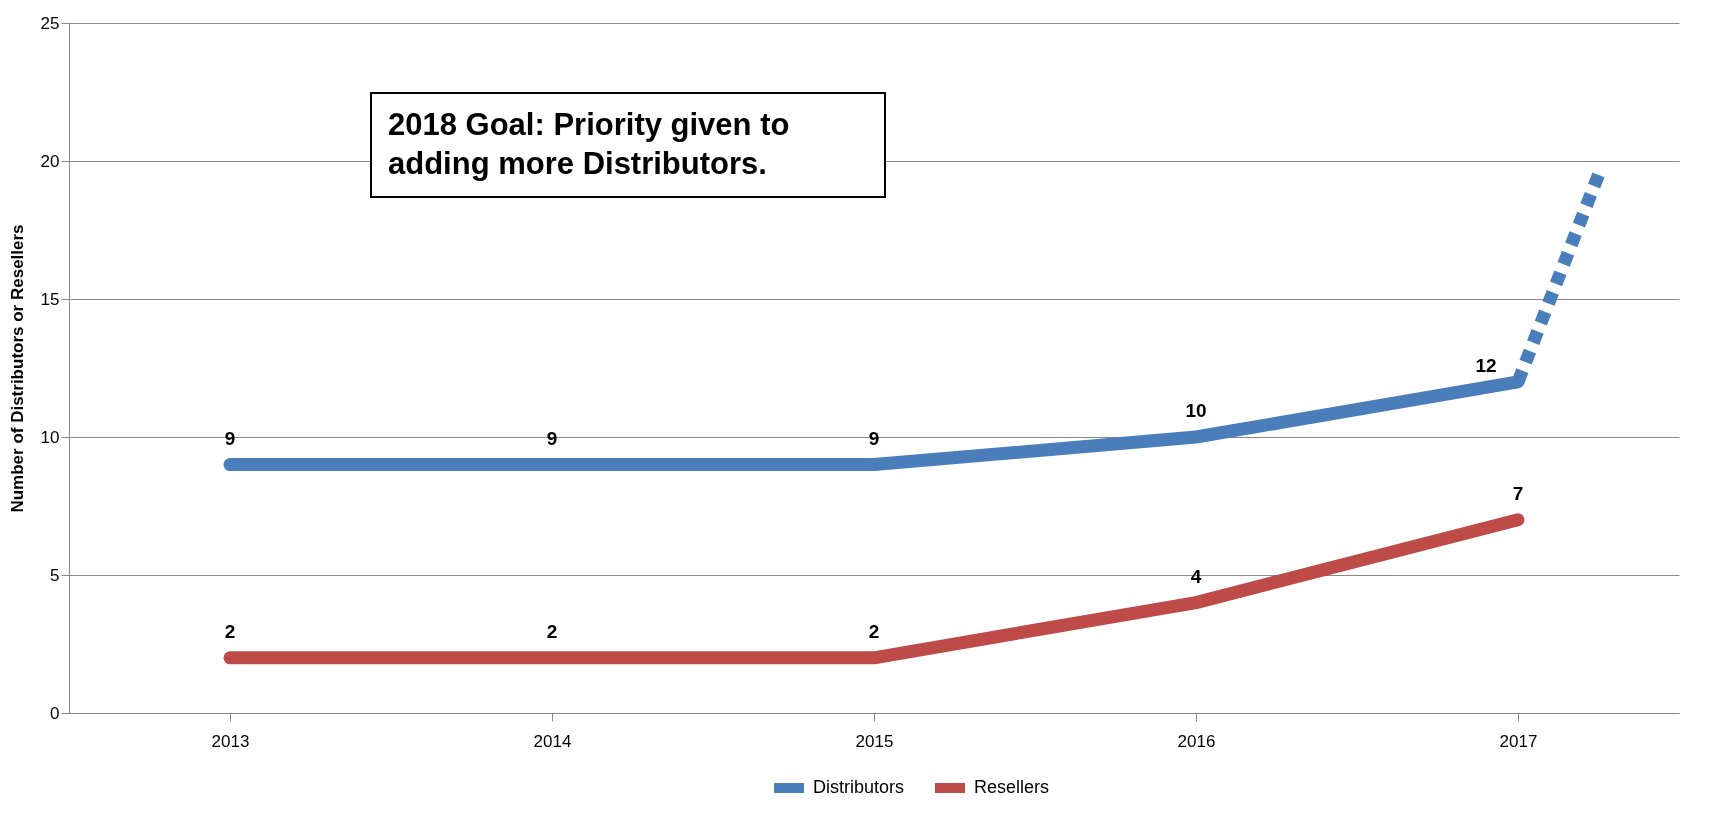 Image resolution: width=1727 pixels, height=835 pixels. What do you see at coordinates (552, 741) in the screenshot?
I see `x-tick-label: 2014` at bounding box center [552, 741].